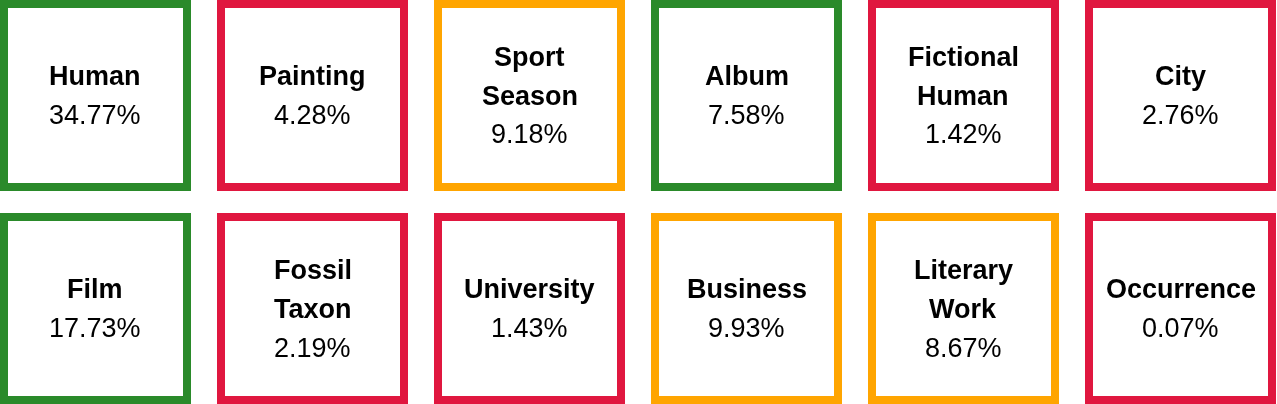 The image size is (1277, 404). Describe the element at coordinates (95, 115) in the screenshot. I see `data-label: 34.77%` at that location.